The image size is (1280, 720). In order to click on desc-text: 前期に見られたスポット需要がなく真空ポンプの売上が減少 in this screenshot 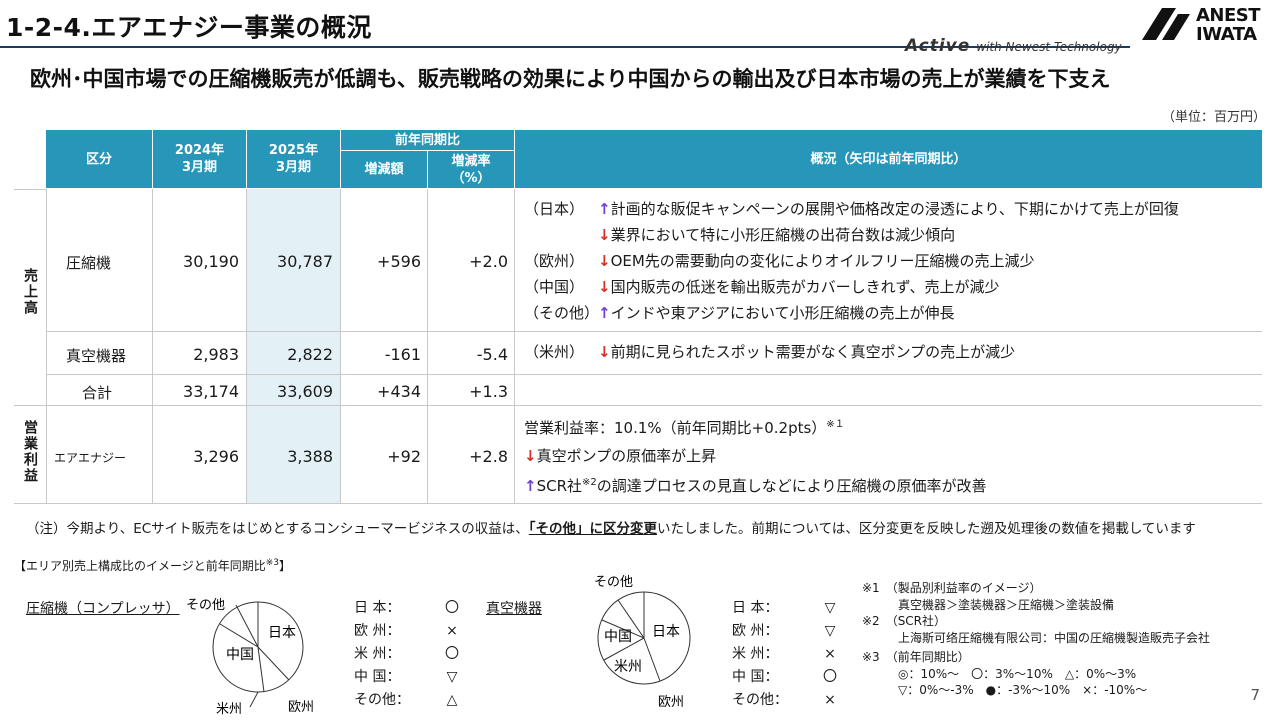, I will do `click(813, 352)`.